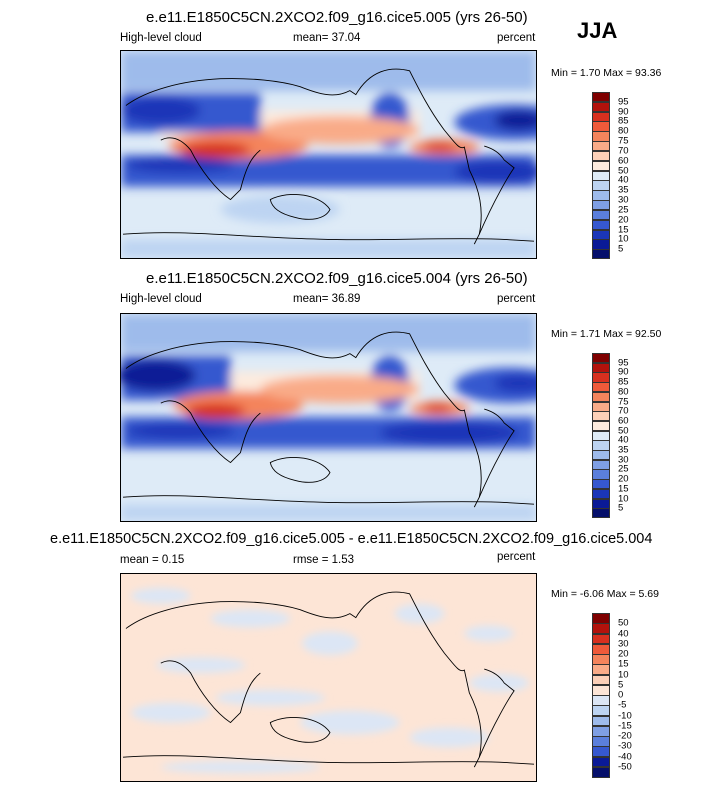 The height and width of the screenshot is (791, 719). I want to click on panel1-variable-label: High-level cloud, so click(161, 38).